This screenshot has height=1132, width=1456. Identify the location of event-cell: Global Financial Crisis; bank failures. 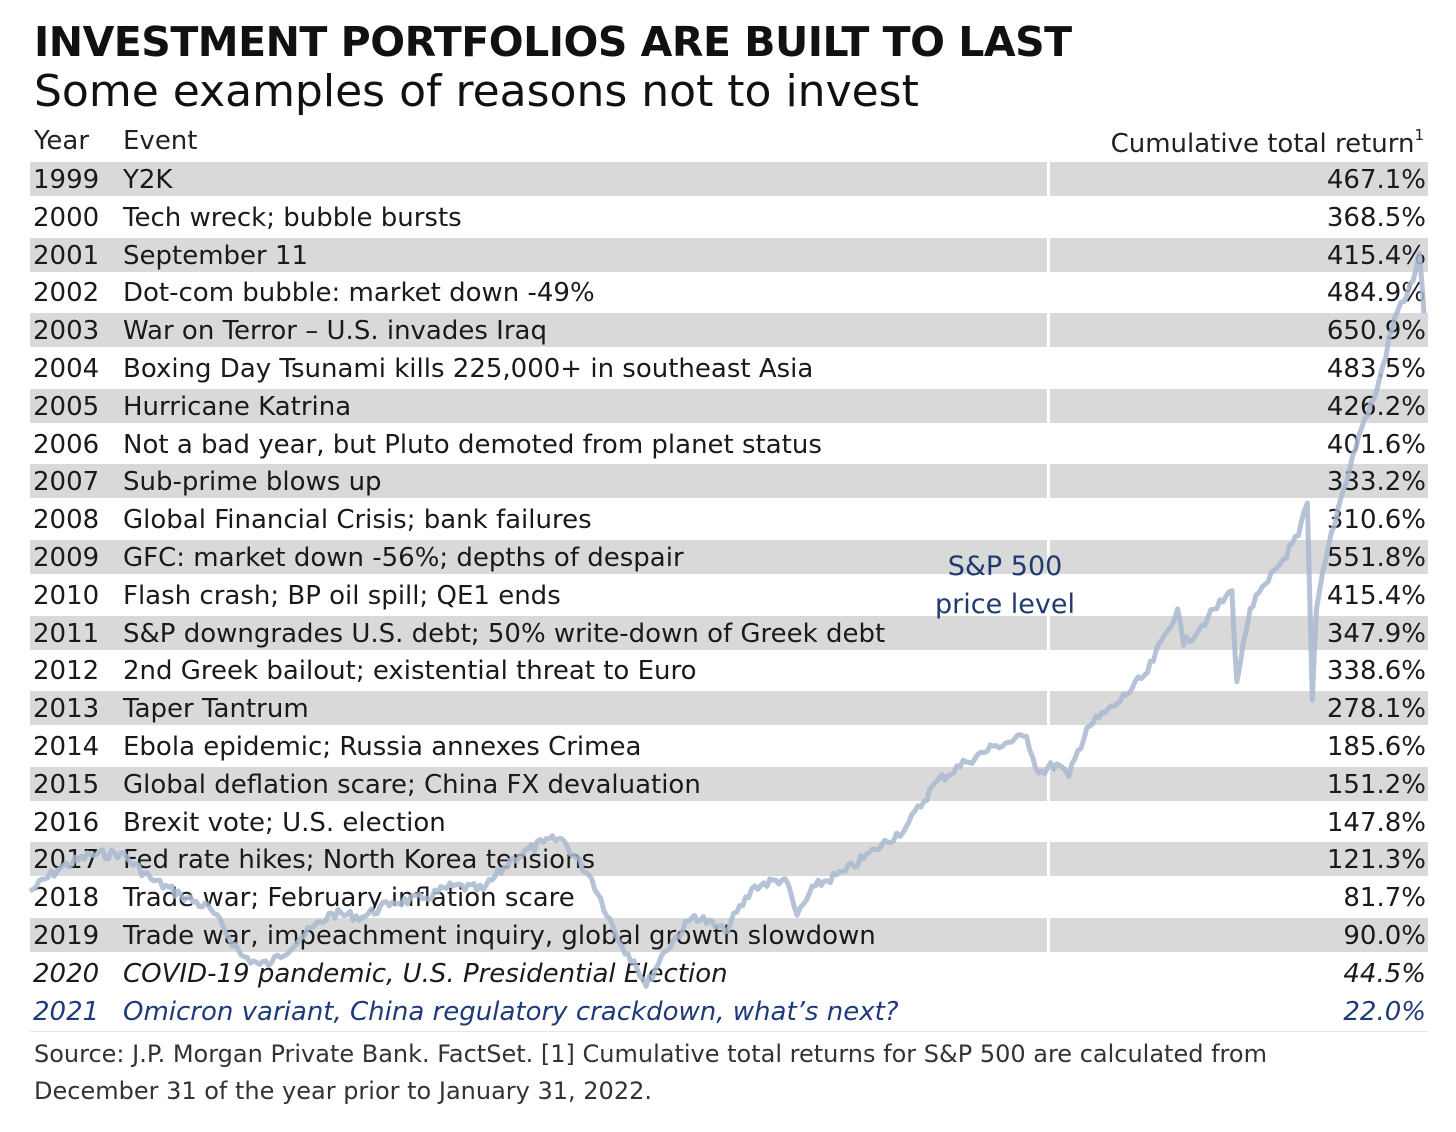
(357, 520).